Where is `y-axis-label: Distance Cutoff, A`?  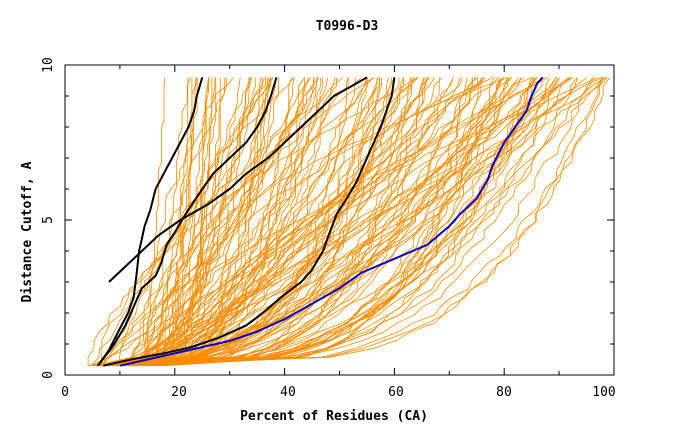 y-axis-label: Distance Cutoff, A is located at coordinates (27, 231).